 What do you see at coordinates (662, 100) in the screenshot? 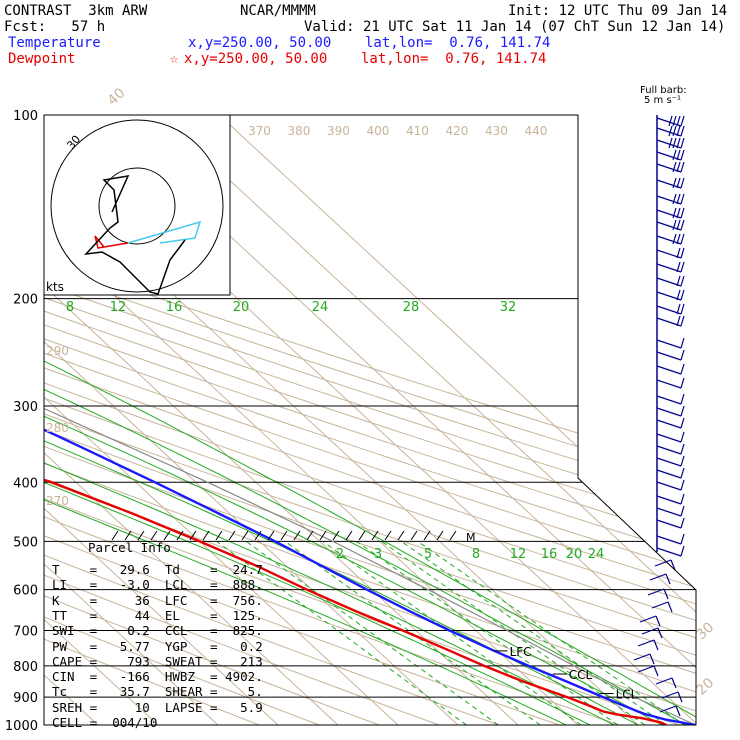
I see `barb-legend-line2: 5 m s⁻¹` at bounding box center [662, 100].